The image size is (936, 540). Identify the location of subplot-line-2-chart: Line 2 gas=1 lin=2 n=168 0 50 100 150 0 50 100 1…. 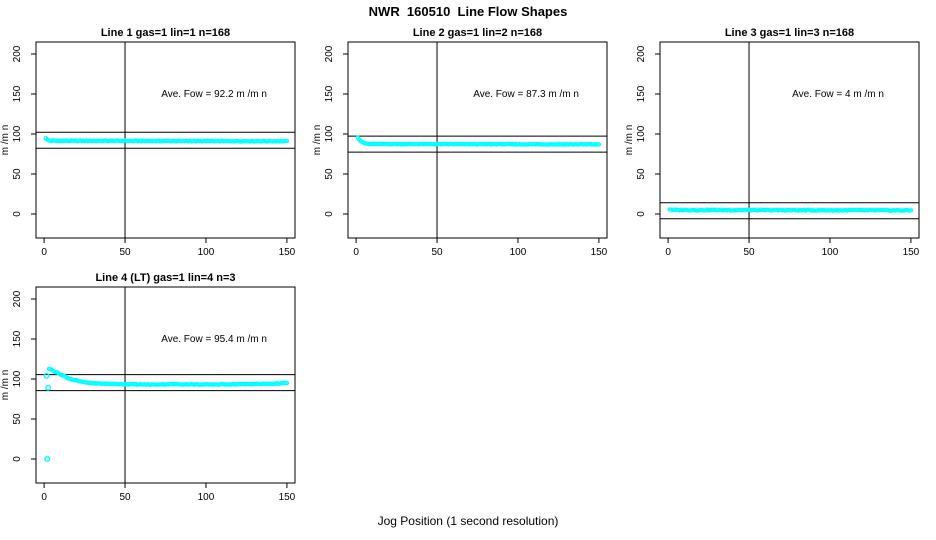
(460, 142).